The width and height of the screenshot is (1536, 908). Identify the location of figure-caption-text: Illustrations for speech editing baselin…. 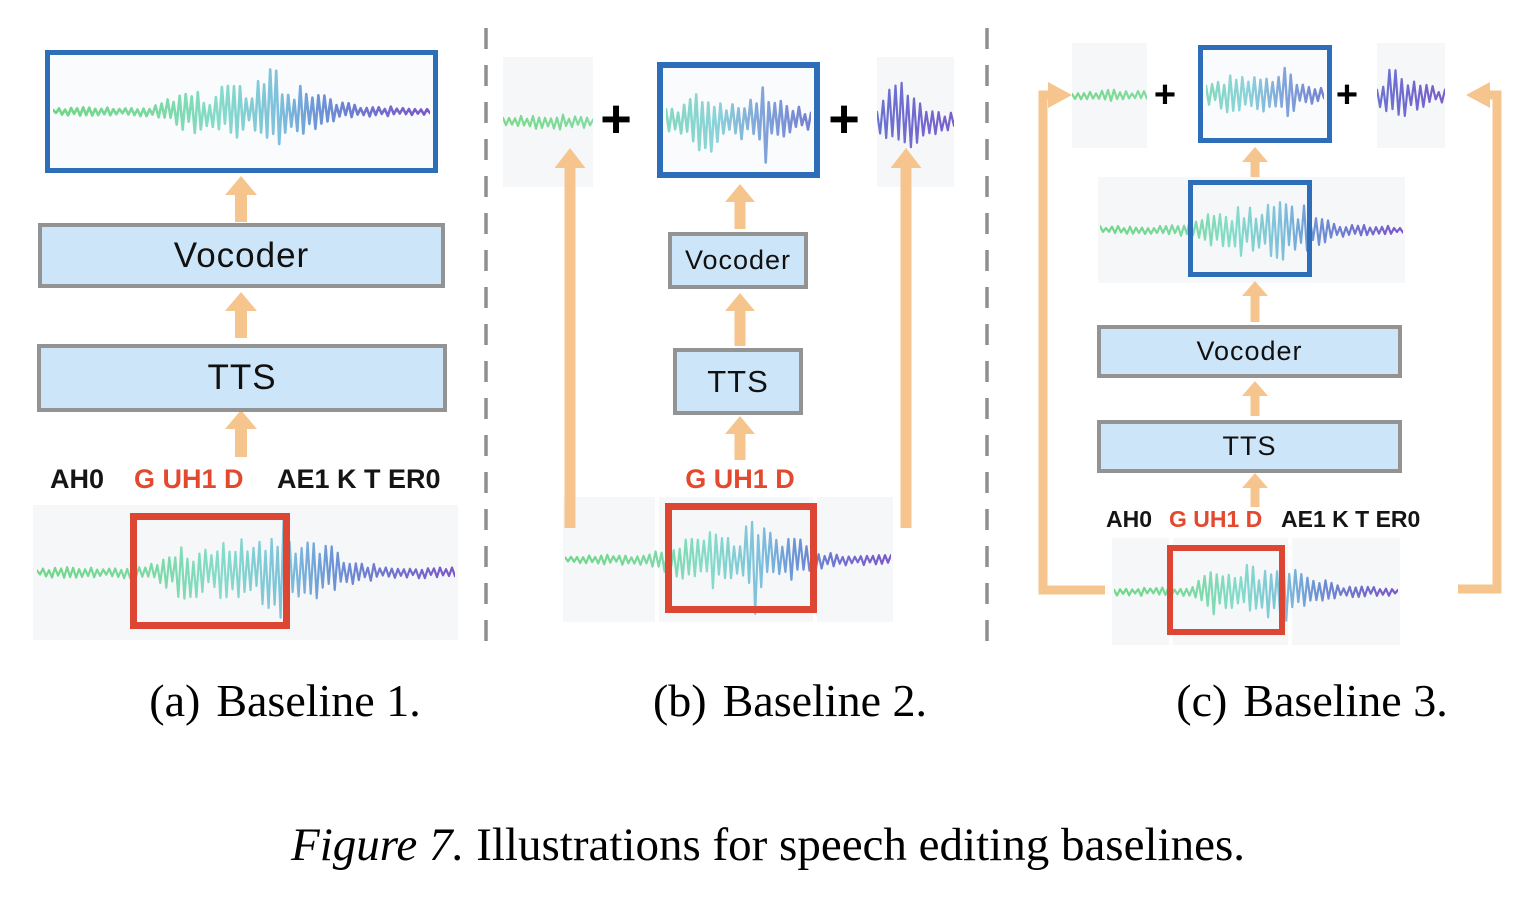
(860, 845).